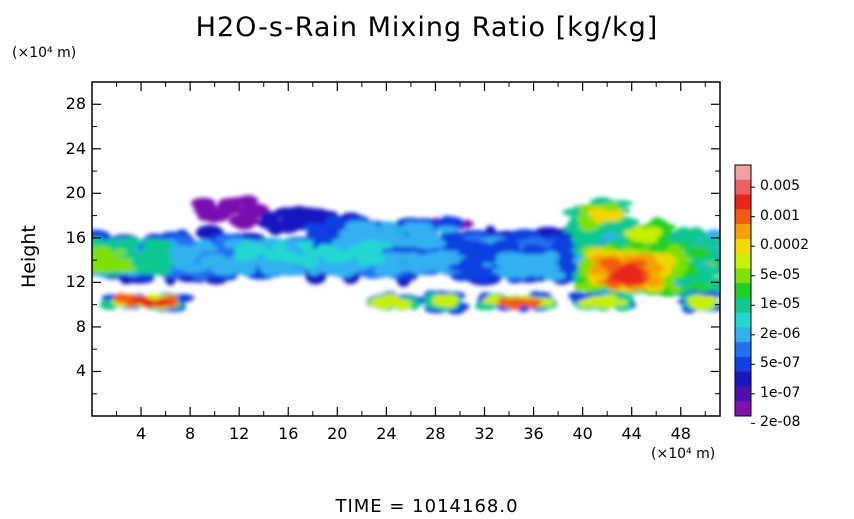  I want to click on colorbar-label: 2e-06, so click(780, 333).